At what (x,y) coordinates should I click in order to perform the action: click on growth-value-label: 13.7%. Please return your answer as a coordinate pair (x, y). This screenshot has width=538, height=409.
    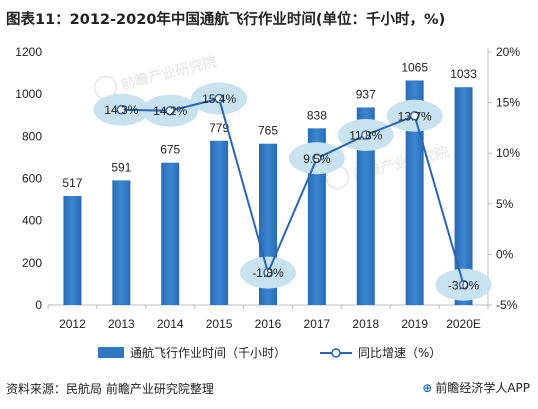
    Looking at the image, I should click on (415, 116).